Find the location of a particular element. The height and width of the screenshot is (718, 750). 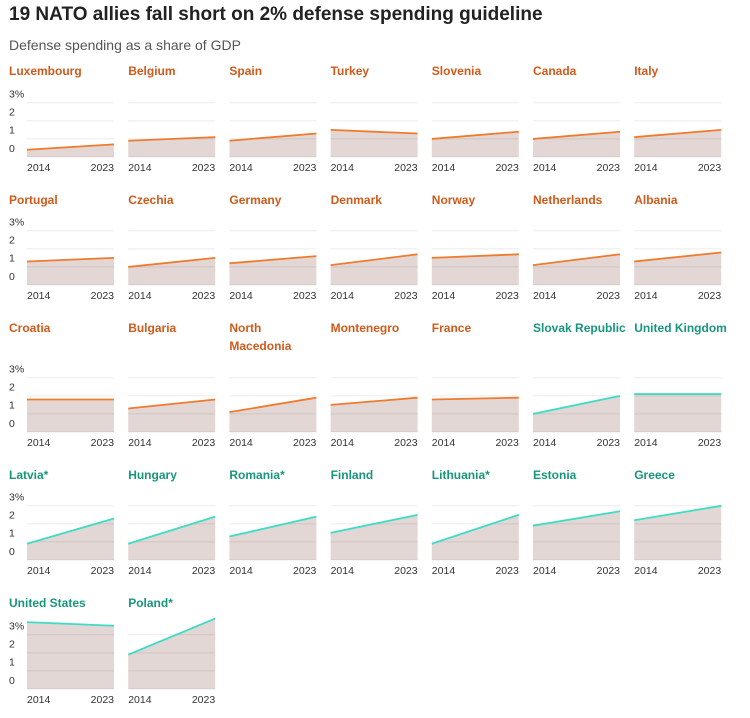

panel-title: North Macedonia is located at coordinates (260, 337).